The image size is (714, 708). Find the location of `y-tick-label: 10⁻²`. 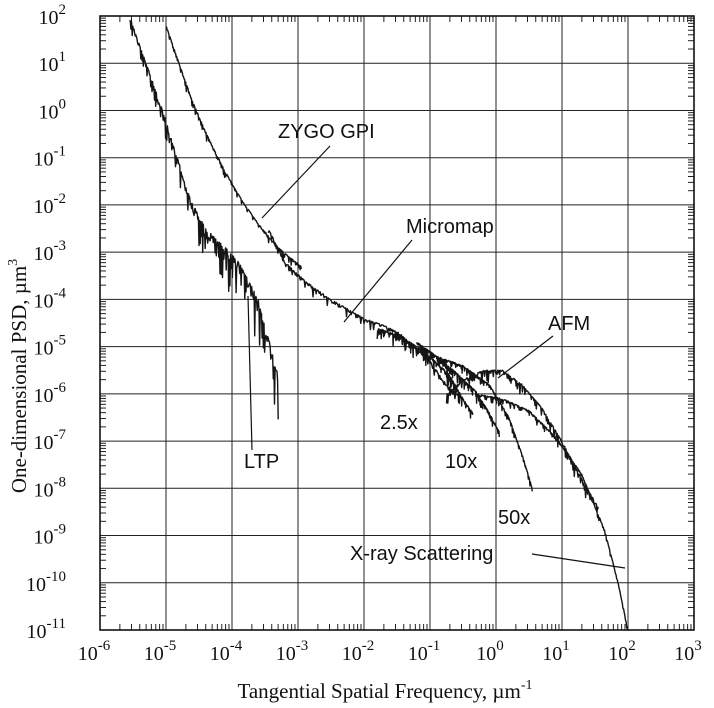

y-tick-label: 10⁻² is located at coordinates (50, 204).